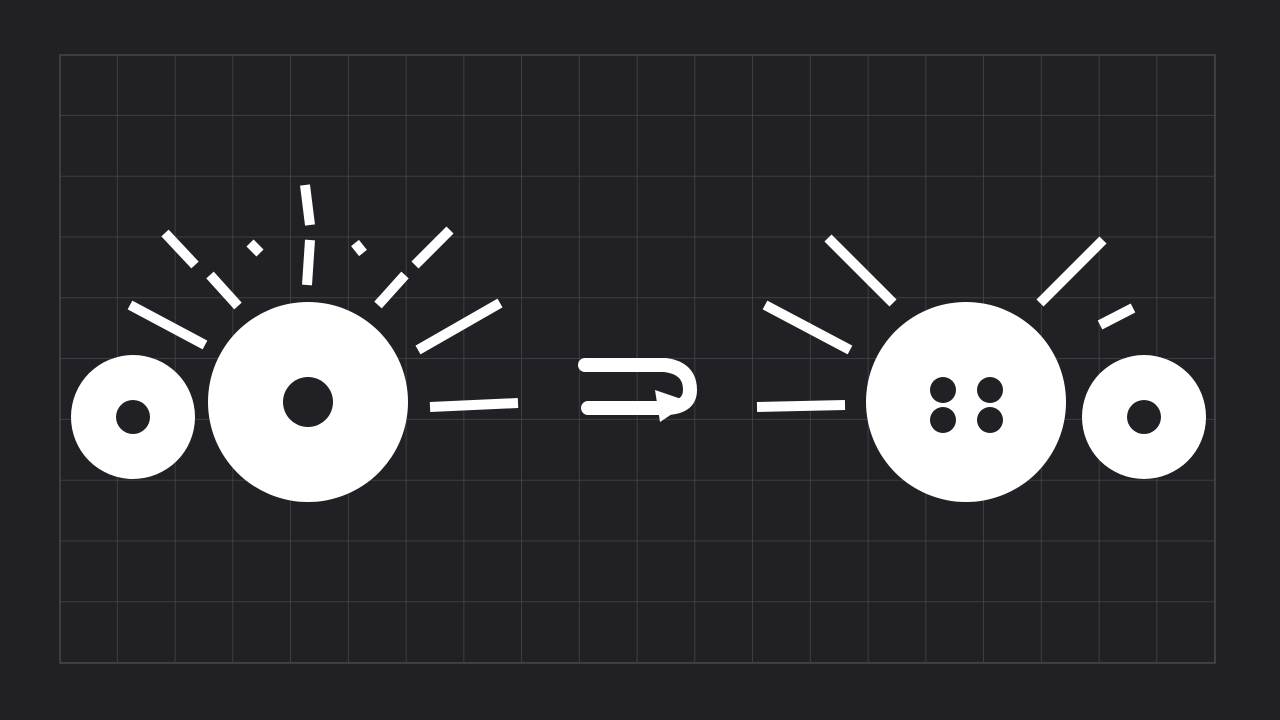 The image size is (1280, 720). What do you see at coordinates (672, 406) in the screenshot?
I see `arrow-head` at bounding box center [672, 406].